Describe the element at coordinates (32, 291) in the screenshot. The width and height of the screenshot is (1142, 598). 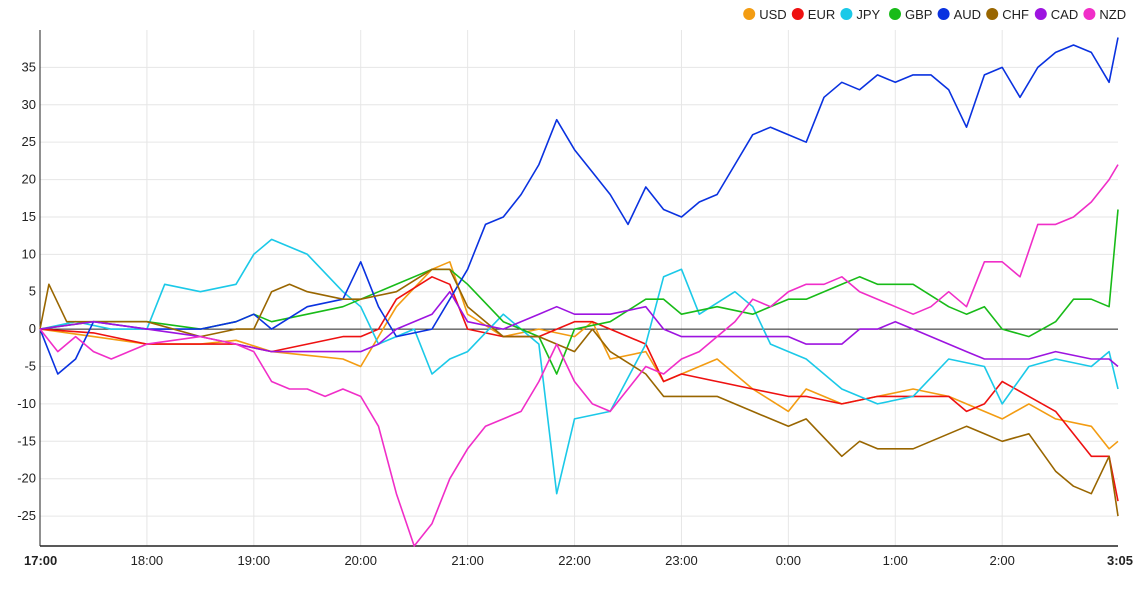
I see `y-tick-label: 5` at that location.